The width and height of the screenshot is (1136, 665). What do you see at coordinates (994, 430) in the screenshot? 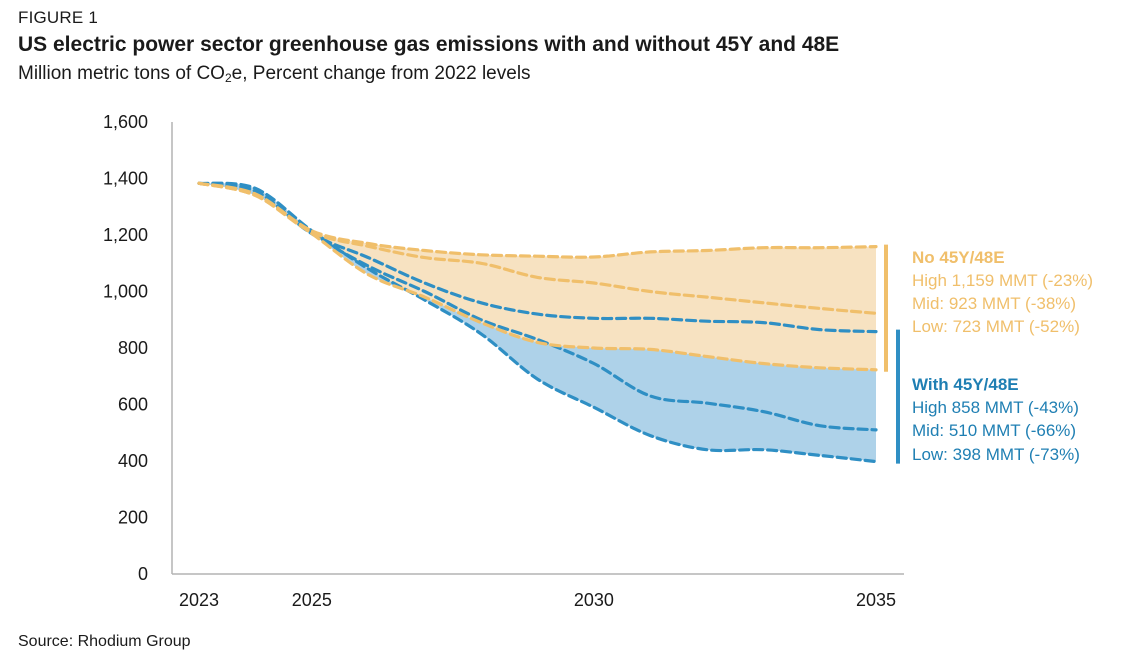
I see `with-credit-mid: Mid: 510 MMT (-66%)` at bounding box center [994, 430].